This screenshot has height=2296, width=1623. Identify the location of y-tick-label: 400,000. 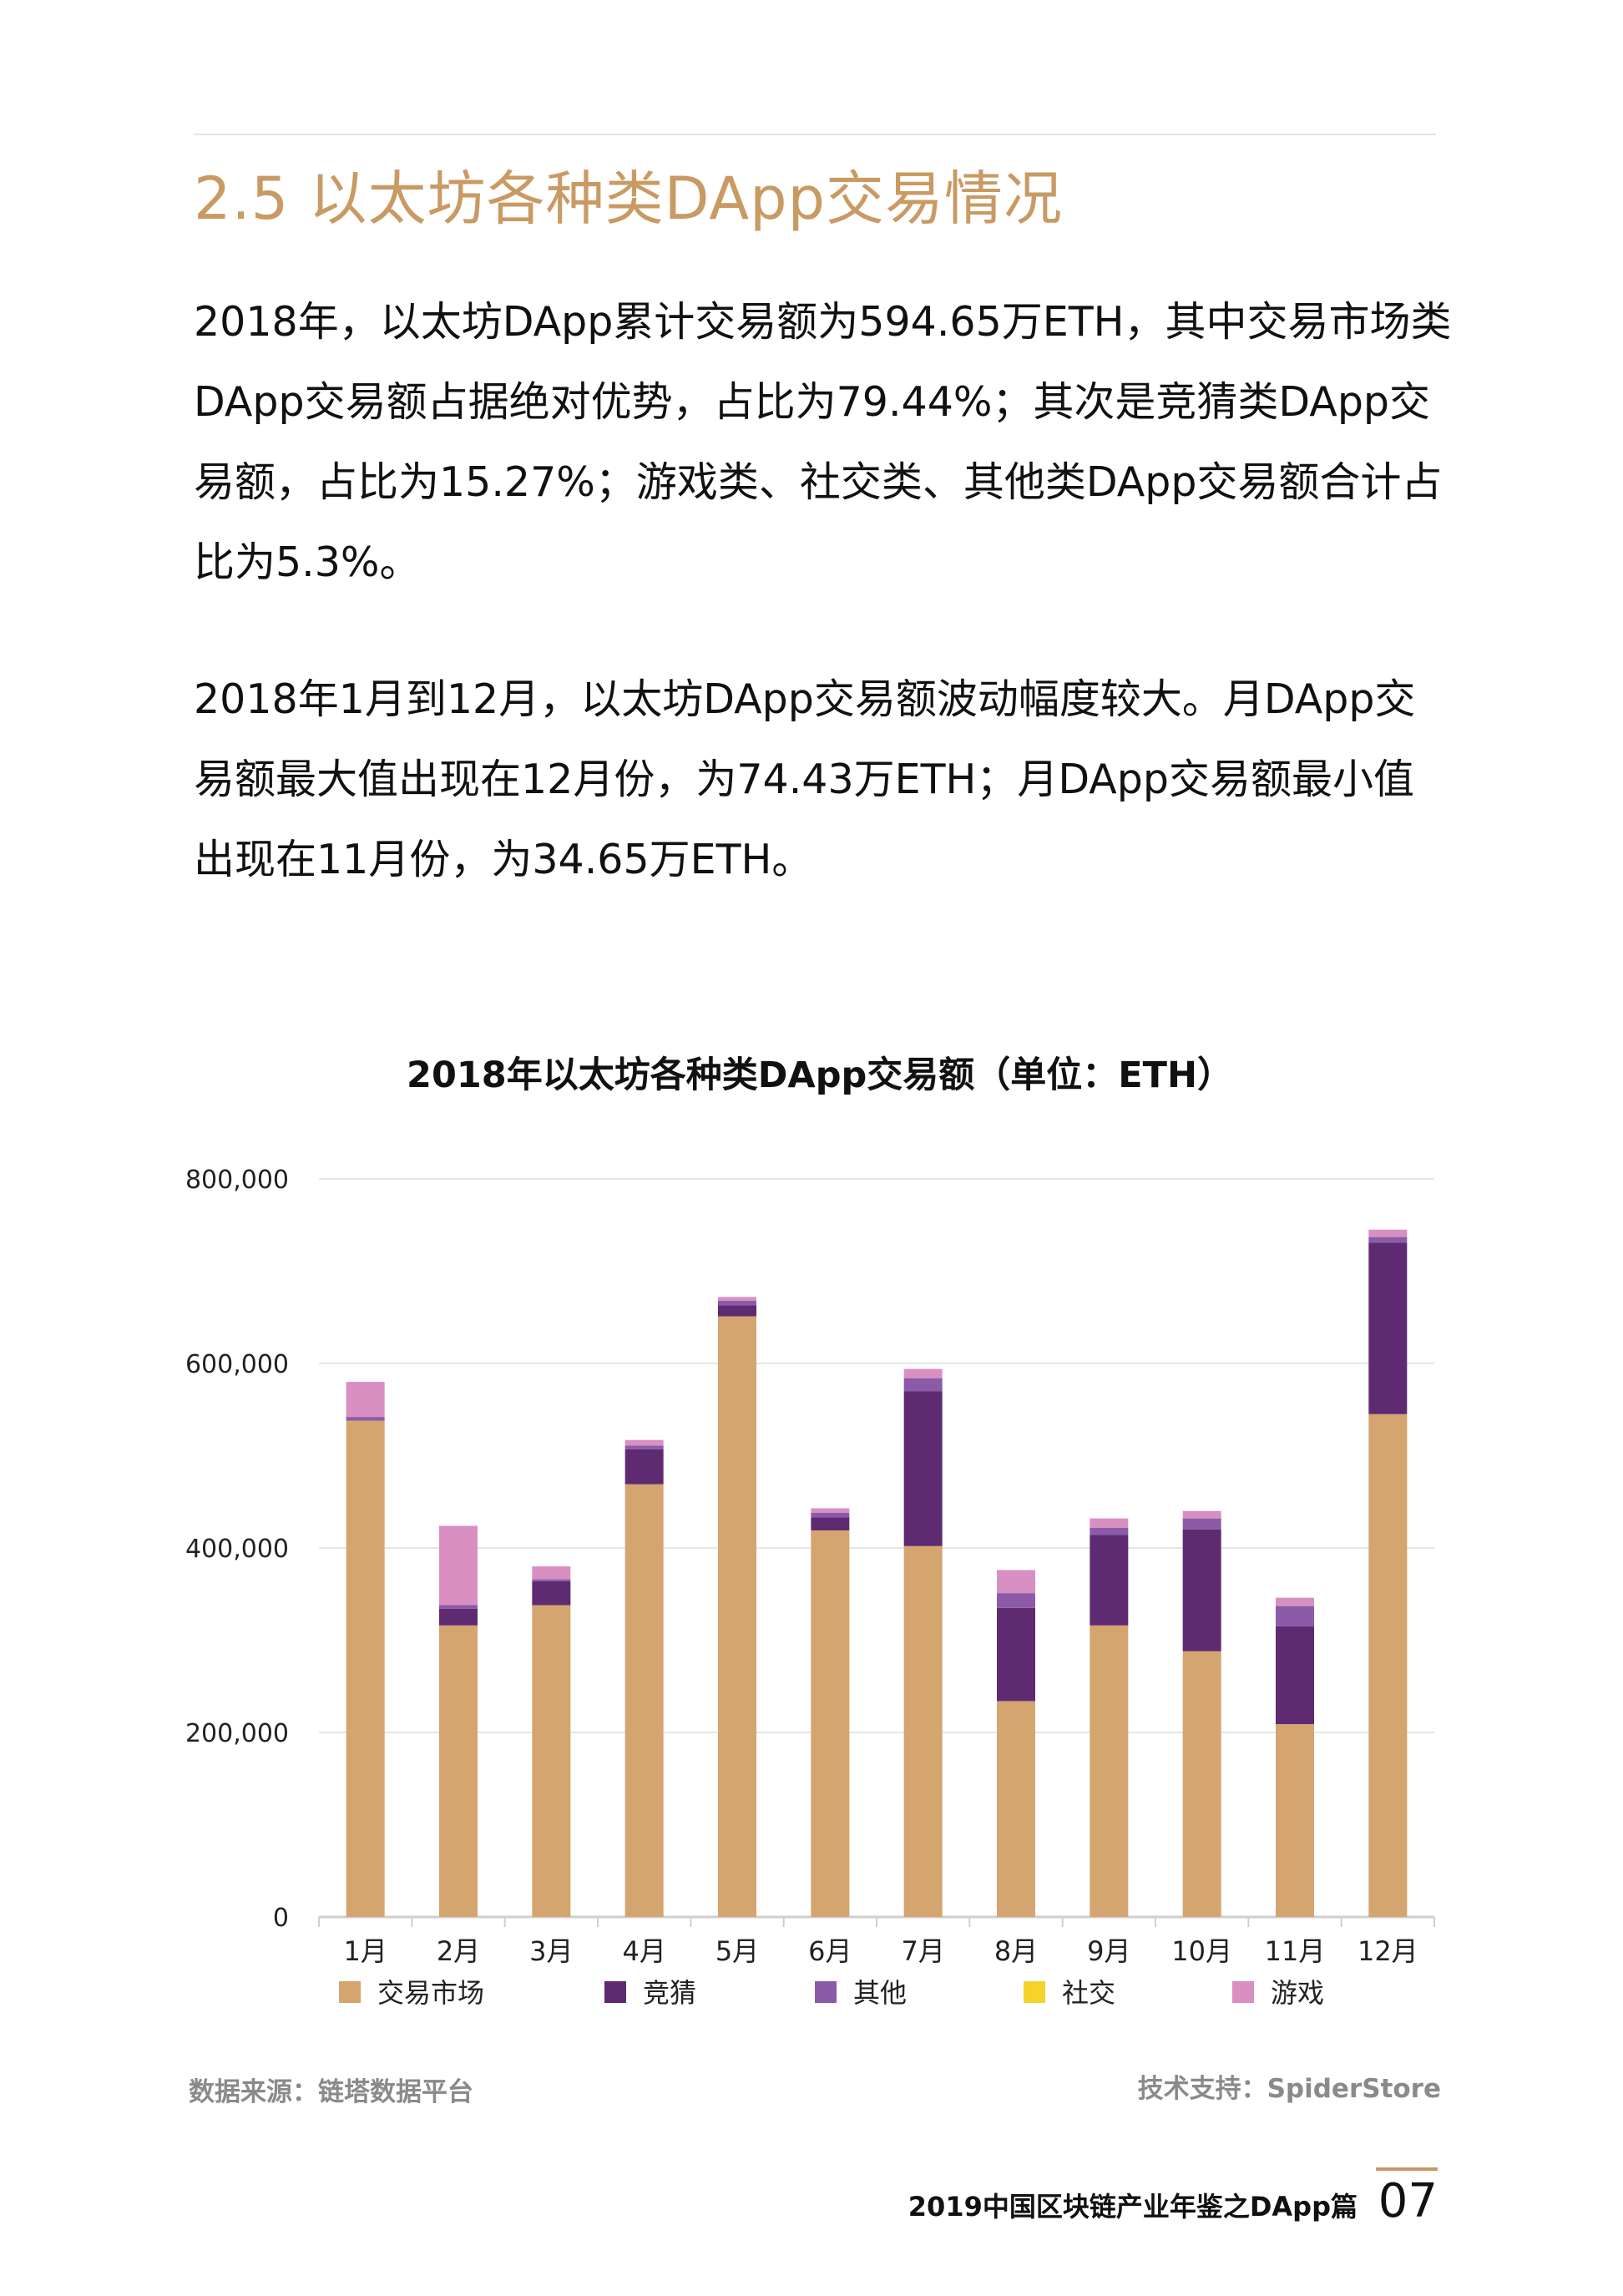
(237, 1549).